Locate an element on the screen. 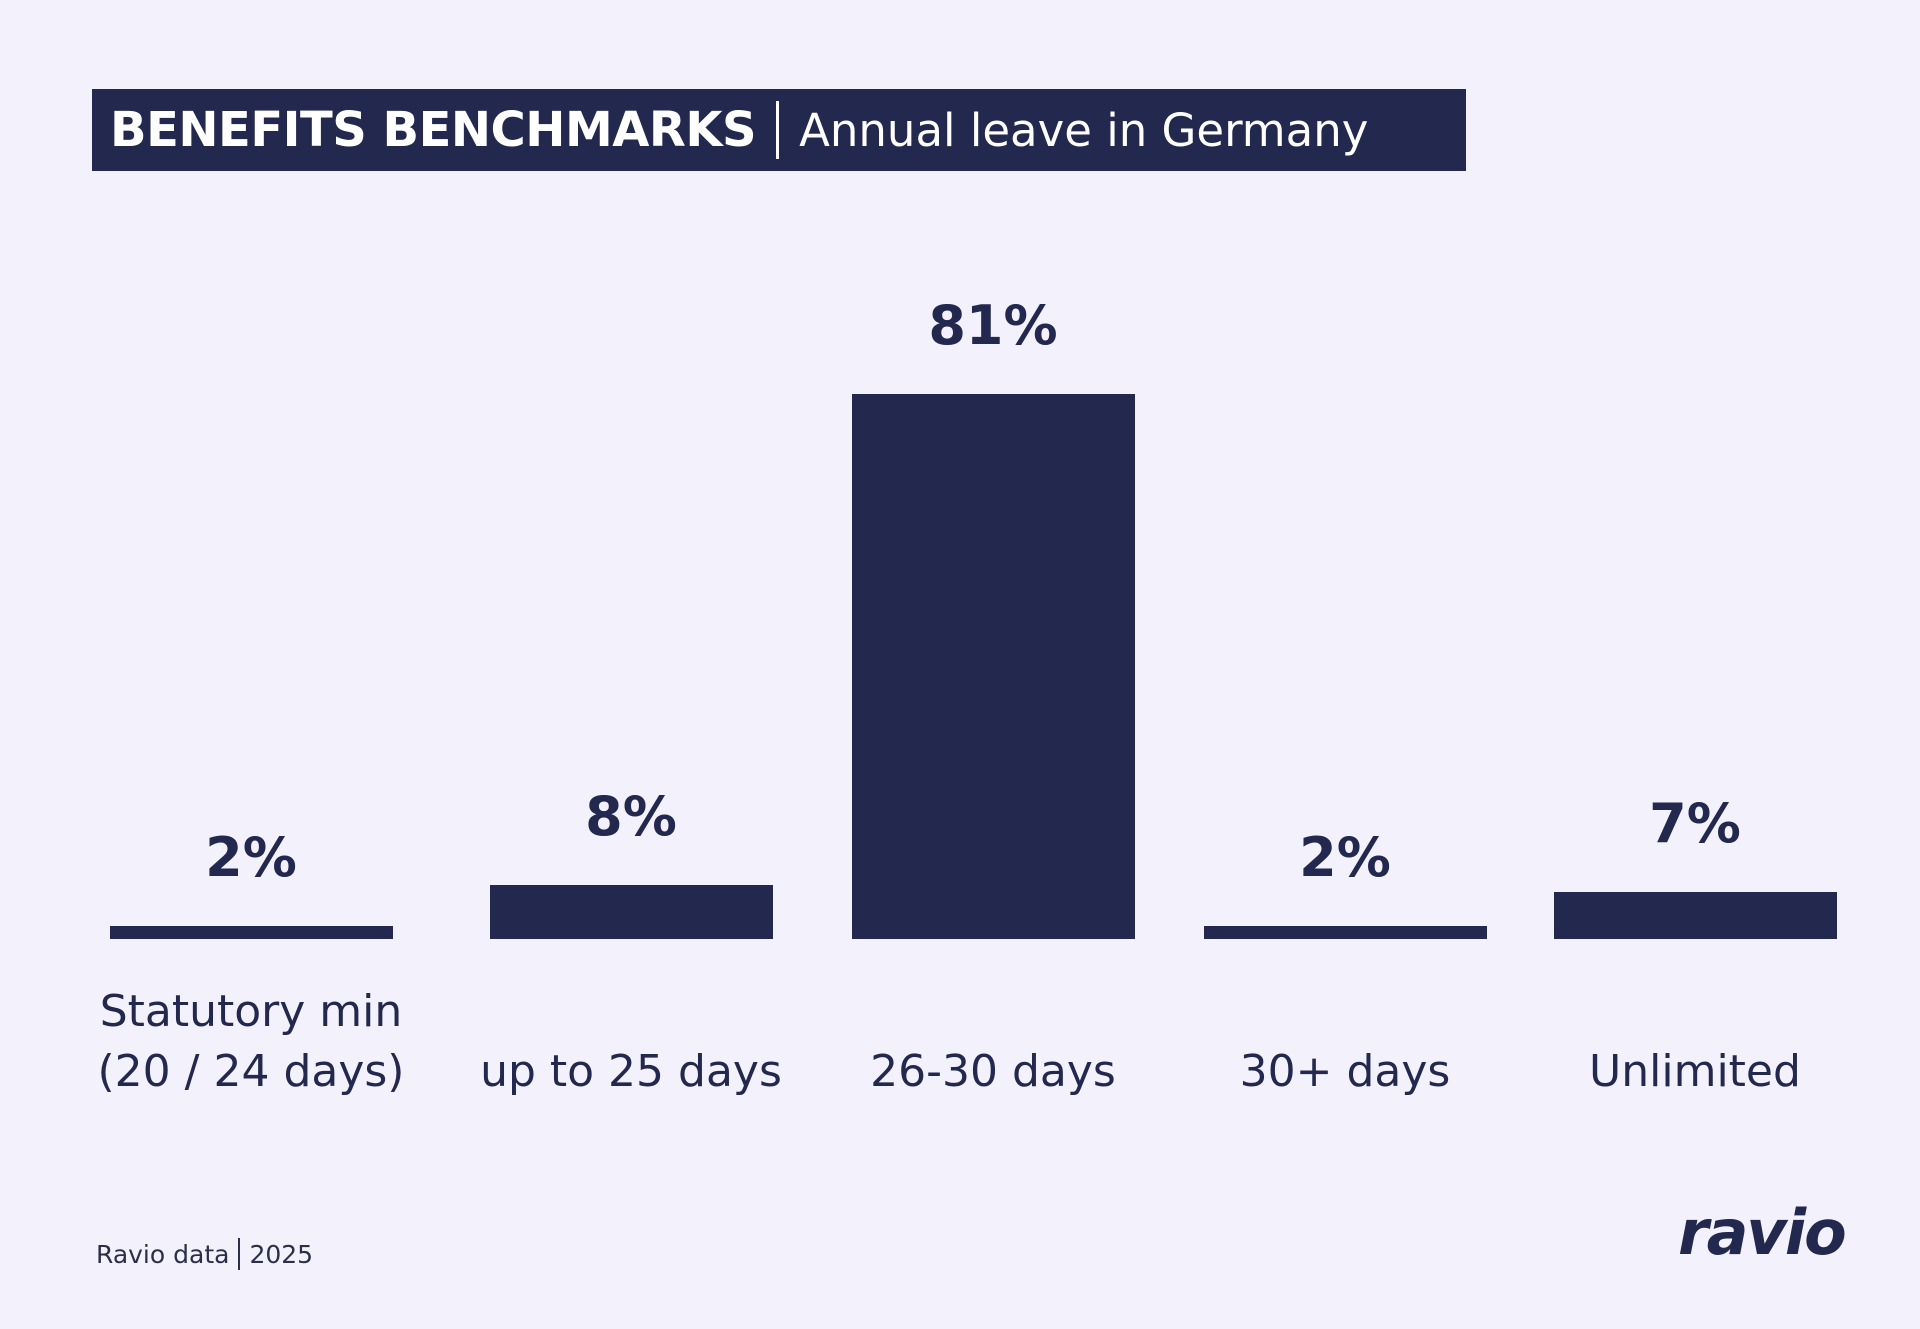 The image size is (1920, 1329). logo: ravio is located at coordinates (1762, 1232).